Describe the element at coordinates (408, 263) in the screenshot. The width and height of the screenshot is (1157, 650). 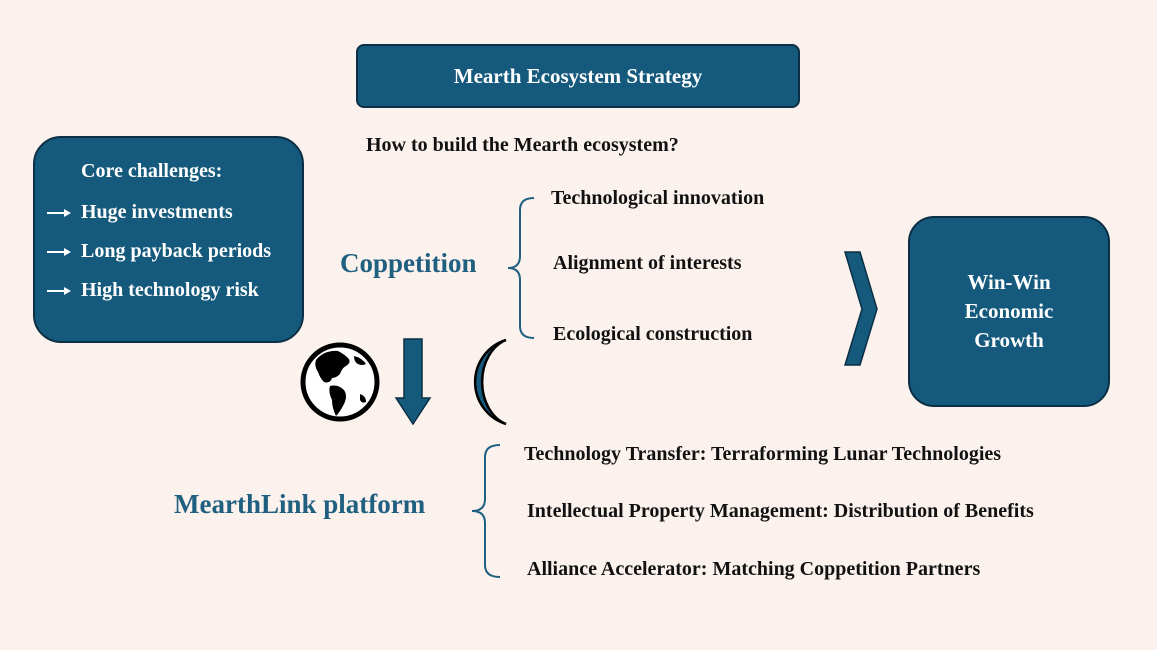
I see `coppetition-label: Coppetition` at that location.